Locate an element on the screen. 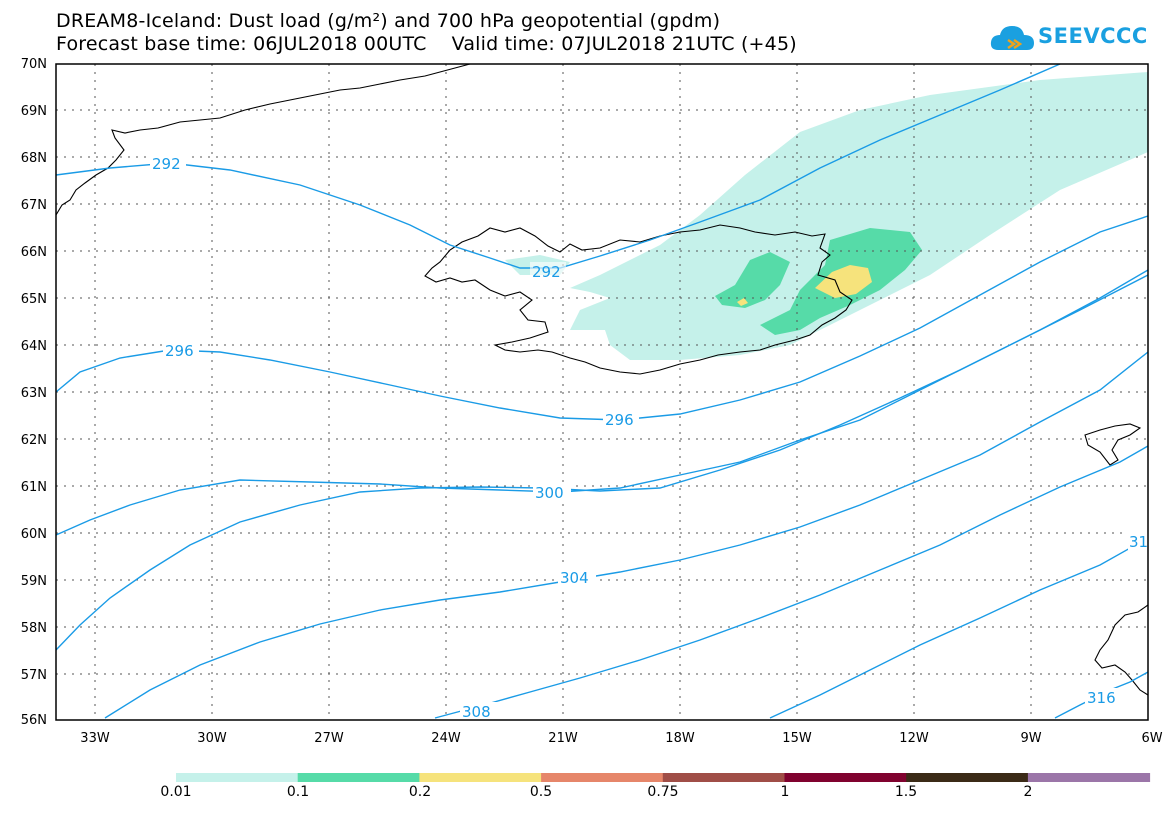 The image size is (1175, 815). lat-label: 59N is located at coordinates (34, 581).